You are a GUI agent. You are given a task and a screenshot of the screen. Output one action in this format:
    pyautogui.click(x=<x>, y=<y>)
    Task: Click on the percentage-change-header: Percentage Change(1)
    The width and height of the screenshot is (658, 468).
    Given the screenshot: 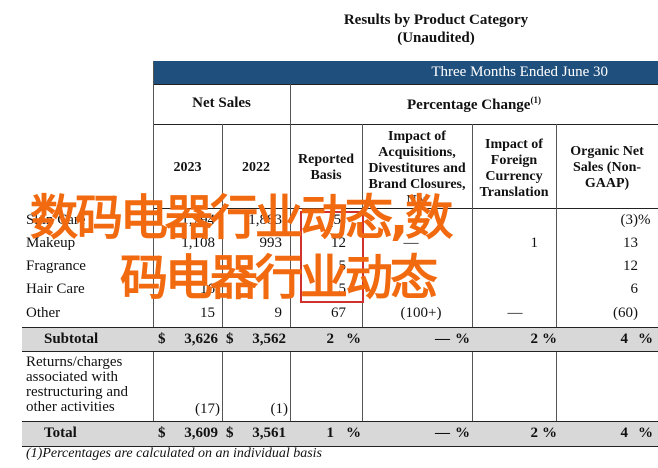 What is the action you would take?
    pyautogui.click(x=474, y=104)
    